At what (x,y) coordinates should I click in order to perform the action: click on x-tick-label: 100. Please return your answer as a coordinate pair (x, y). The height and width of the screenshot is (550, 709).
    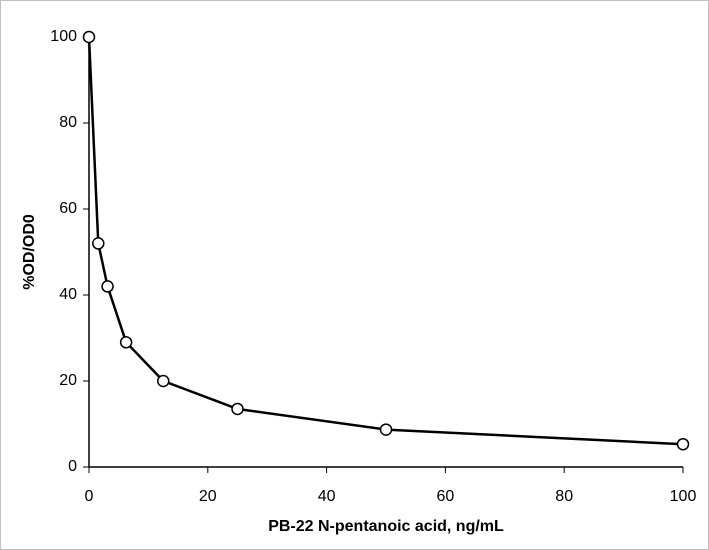
    Looking at the image, I should click on (683, 496).